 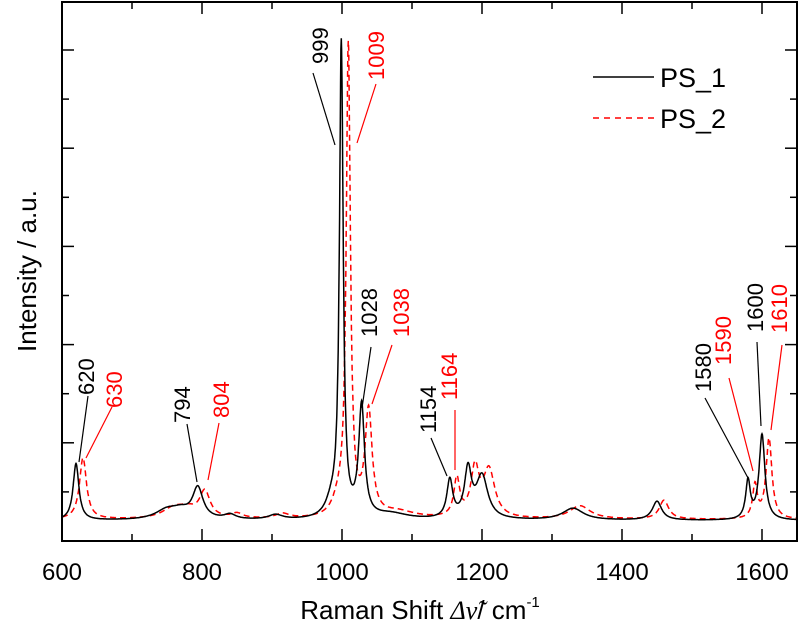 What do you see at coordinates (376, 55) in the screenshot?
I see `peak-label: 1009` at bounding box center [376, 55].